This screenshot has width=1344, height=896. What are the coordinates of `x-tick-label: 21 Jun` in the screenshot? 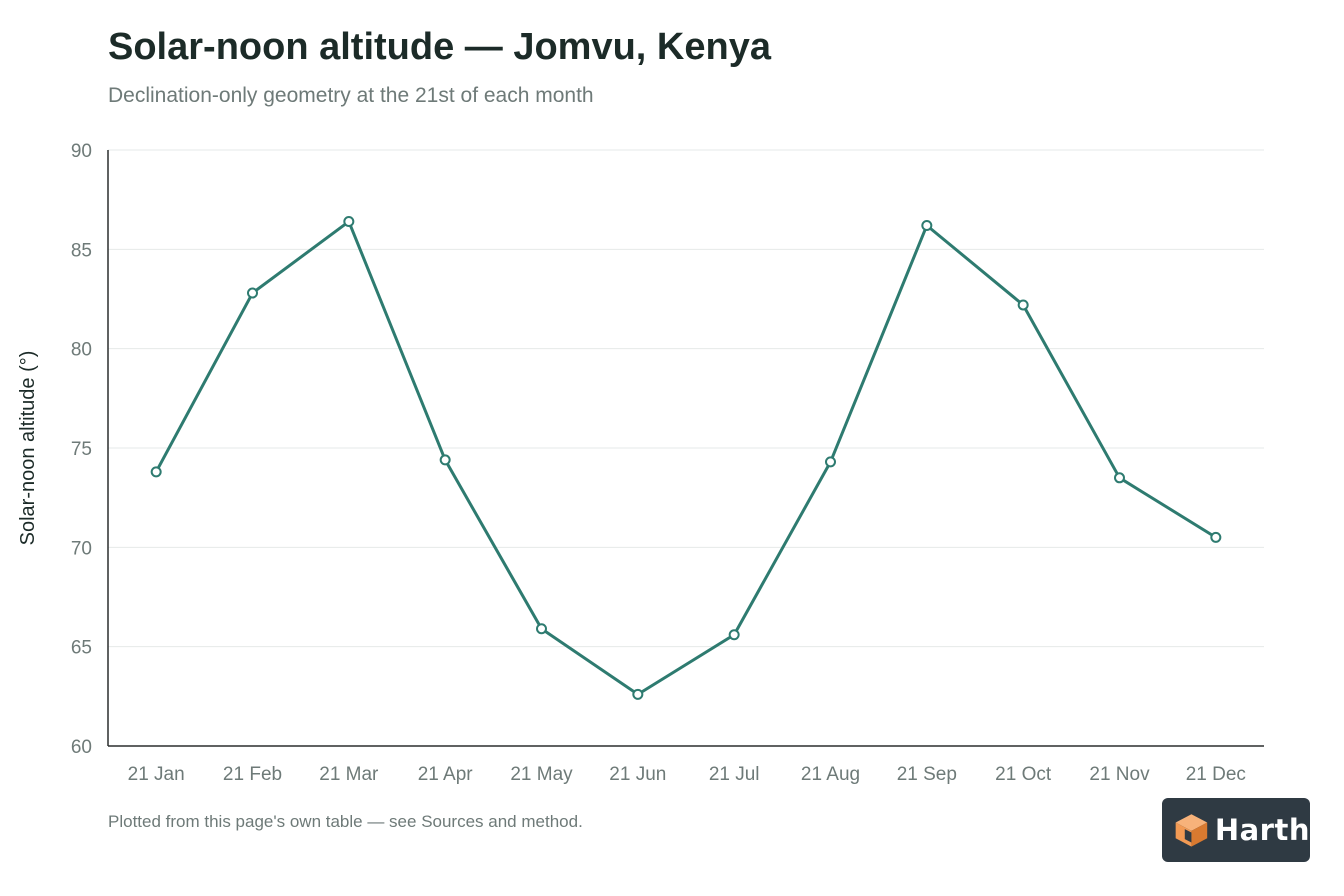 It's located at (637, 774).